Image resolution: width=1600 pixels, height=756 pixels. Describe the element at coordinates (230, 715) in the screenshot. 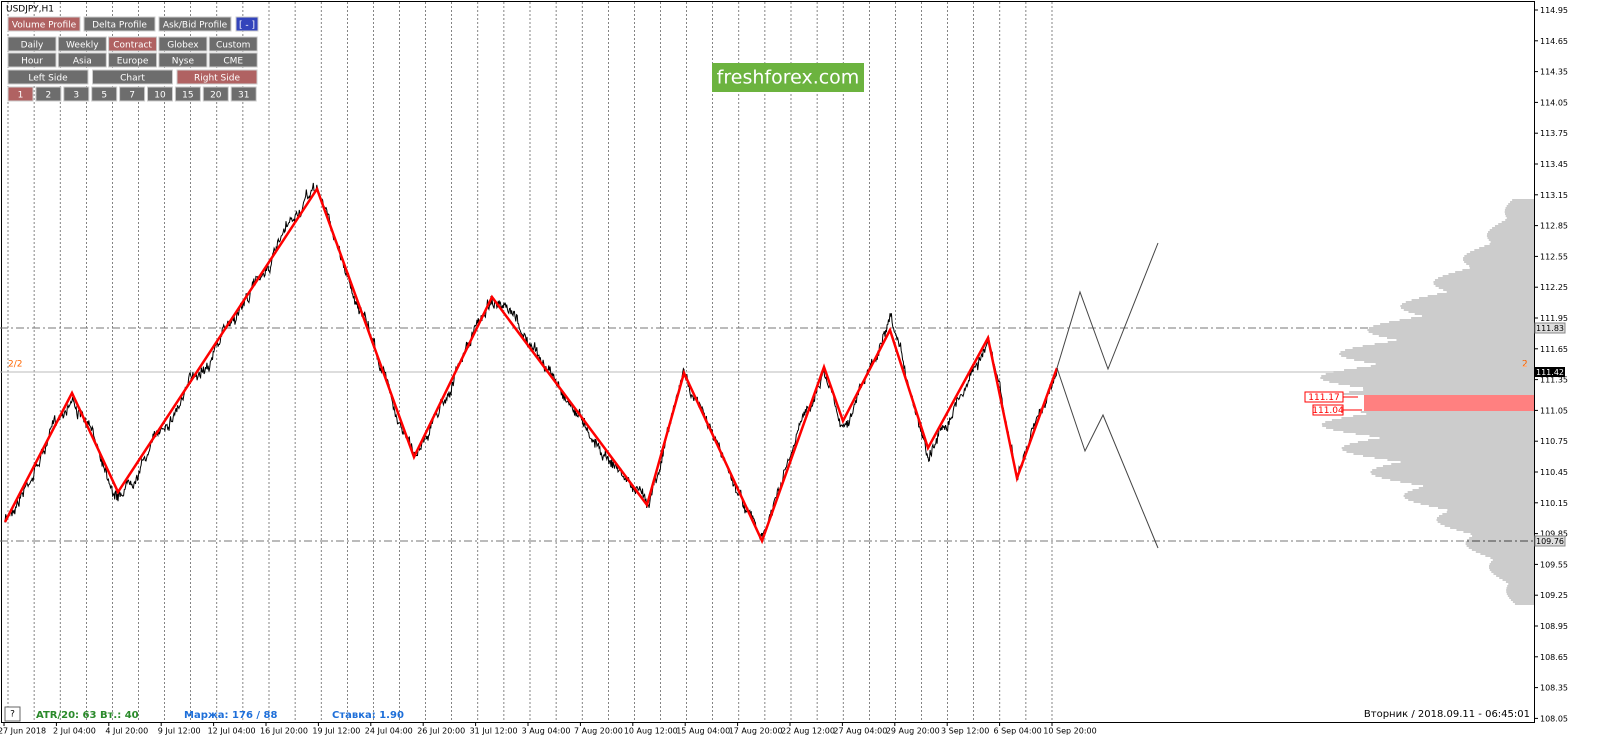

I see `margin: Маржа: 176 / 88` at that location.